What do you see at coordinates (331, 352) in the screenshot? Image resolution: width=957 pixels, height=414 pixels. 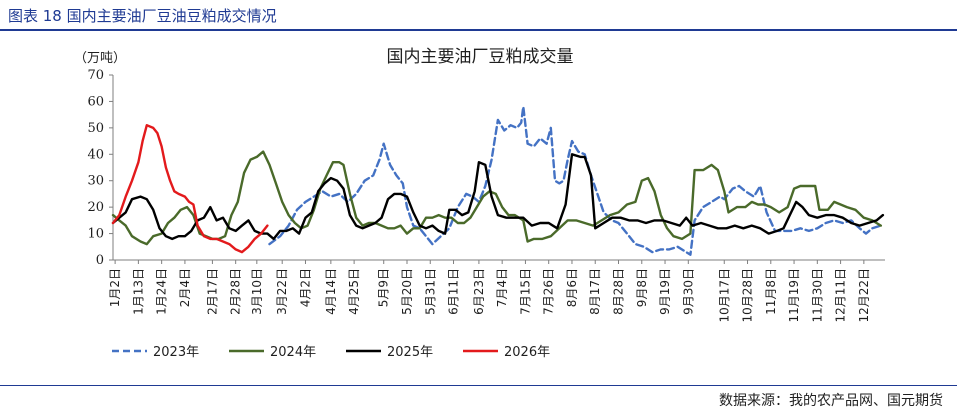 I see `legend: 2023年 2024年 2025年 2026年` at bounding box center [331, 352].